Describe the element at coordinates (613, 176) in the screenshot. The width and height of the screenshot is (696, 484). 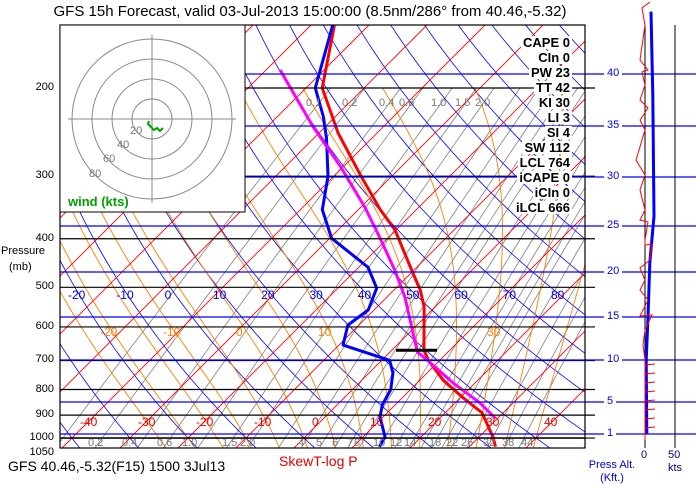
I see `pressure-altitude-tick: 30` at that location.